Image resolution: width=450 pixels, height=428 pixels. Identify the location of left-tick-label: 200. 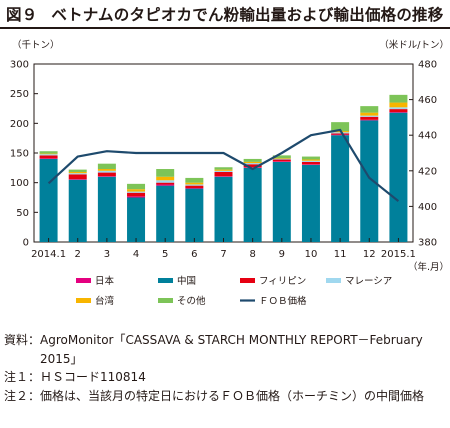
(19, 124).